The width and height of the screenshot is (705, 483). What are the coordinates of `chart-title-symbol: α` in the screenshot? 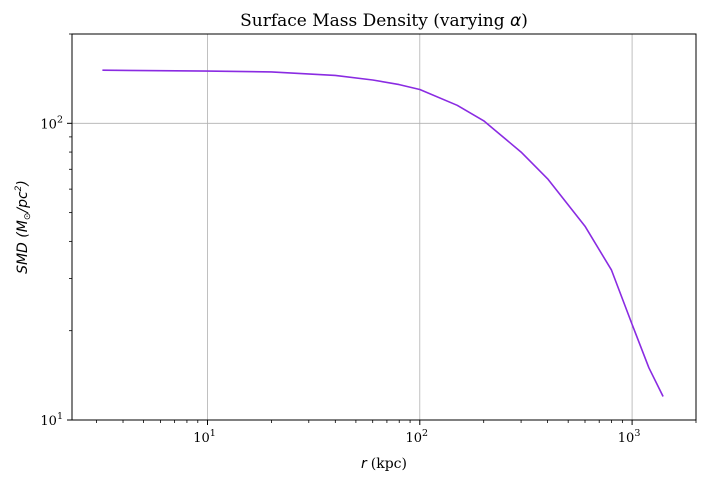 It's located at (515, 21).